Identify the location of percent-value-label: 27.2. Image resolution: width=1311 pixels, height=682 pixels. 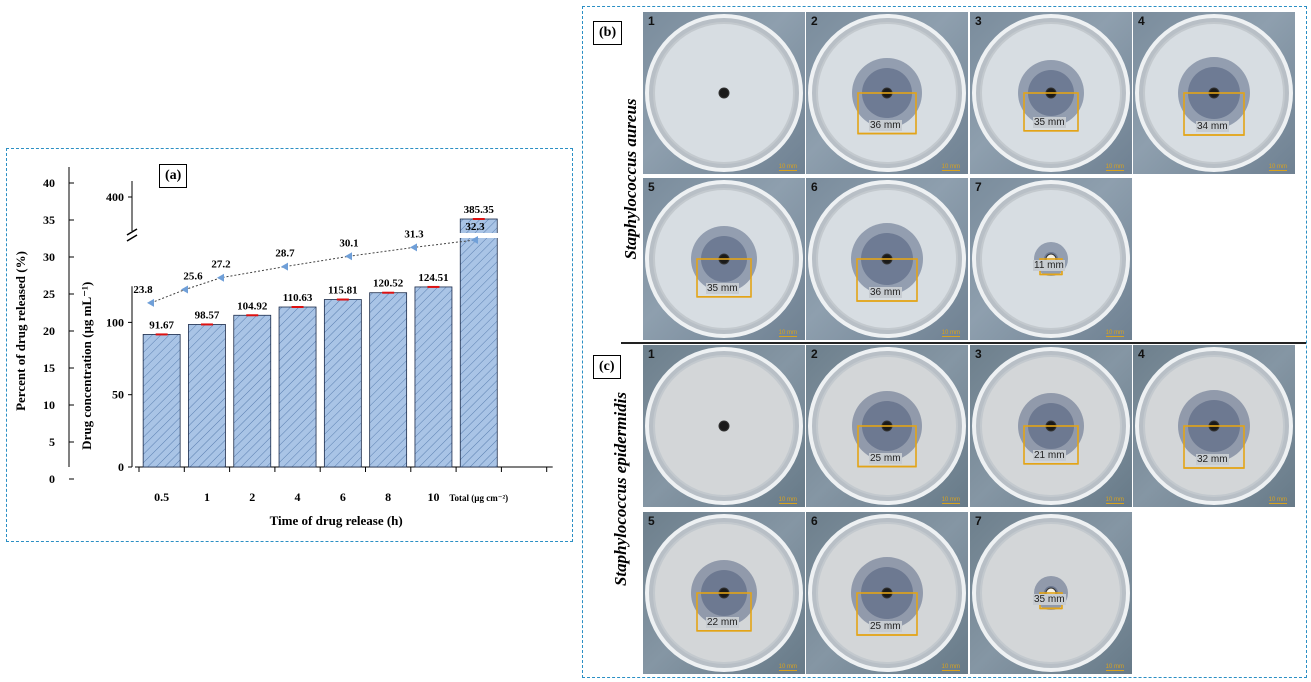
(221, 265).